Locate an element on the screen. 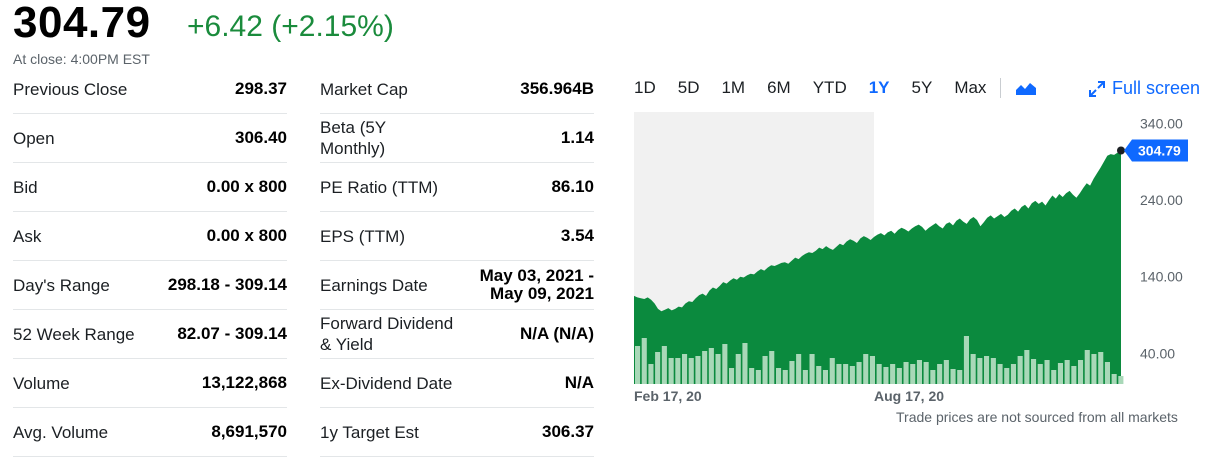 The image size is (1212, 457). stat-value: 1.14 is located at coordinates (577, 137).